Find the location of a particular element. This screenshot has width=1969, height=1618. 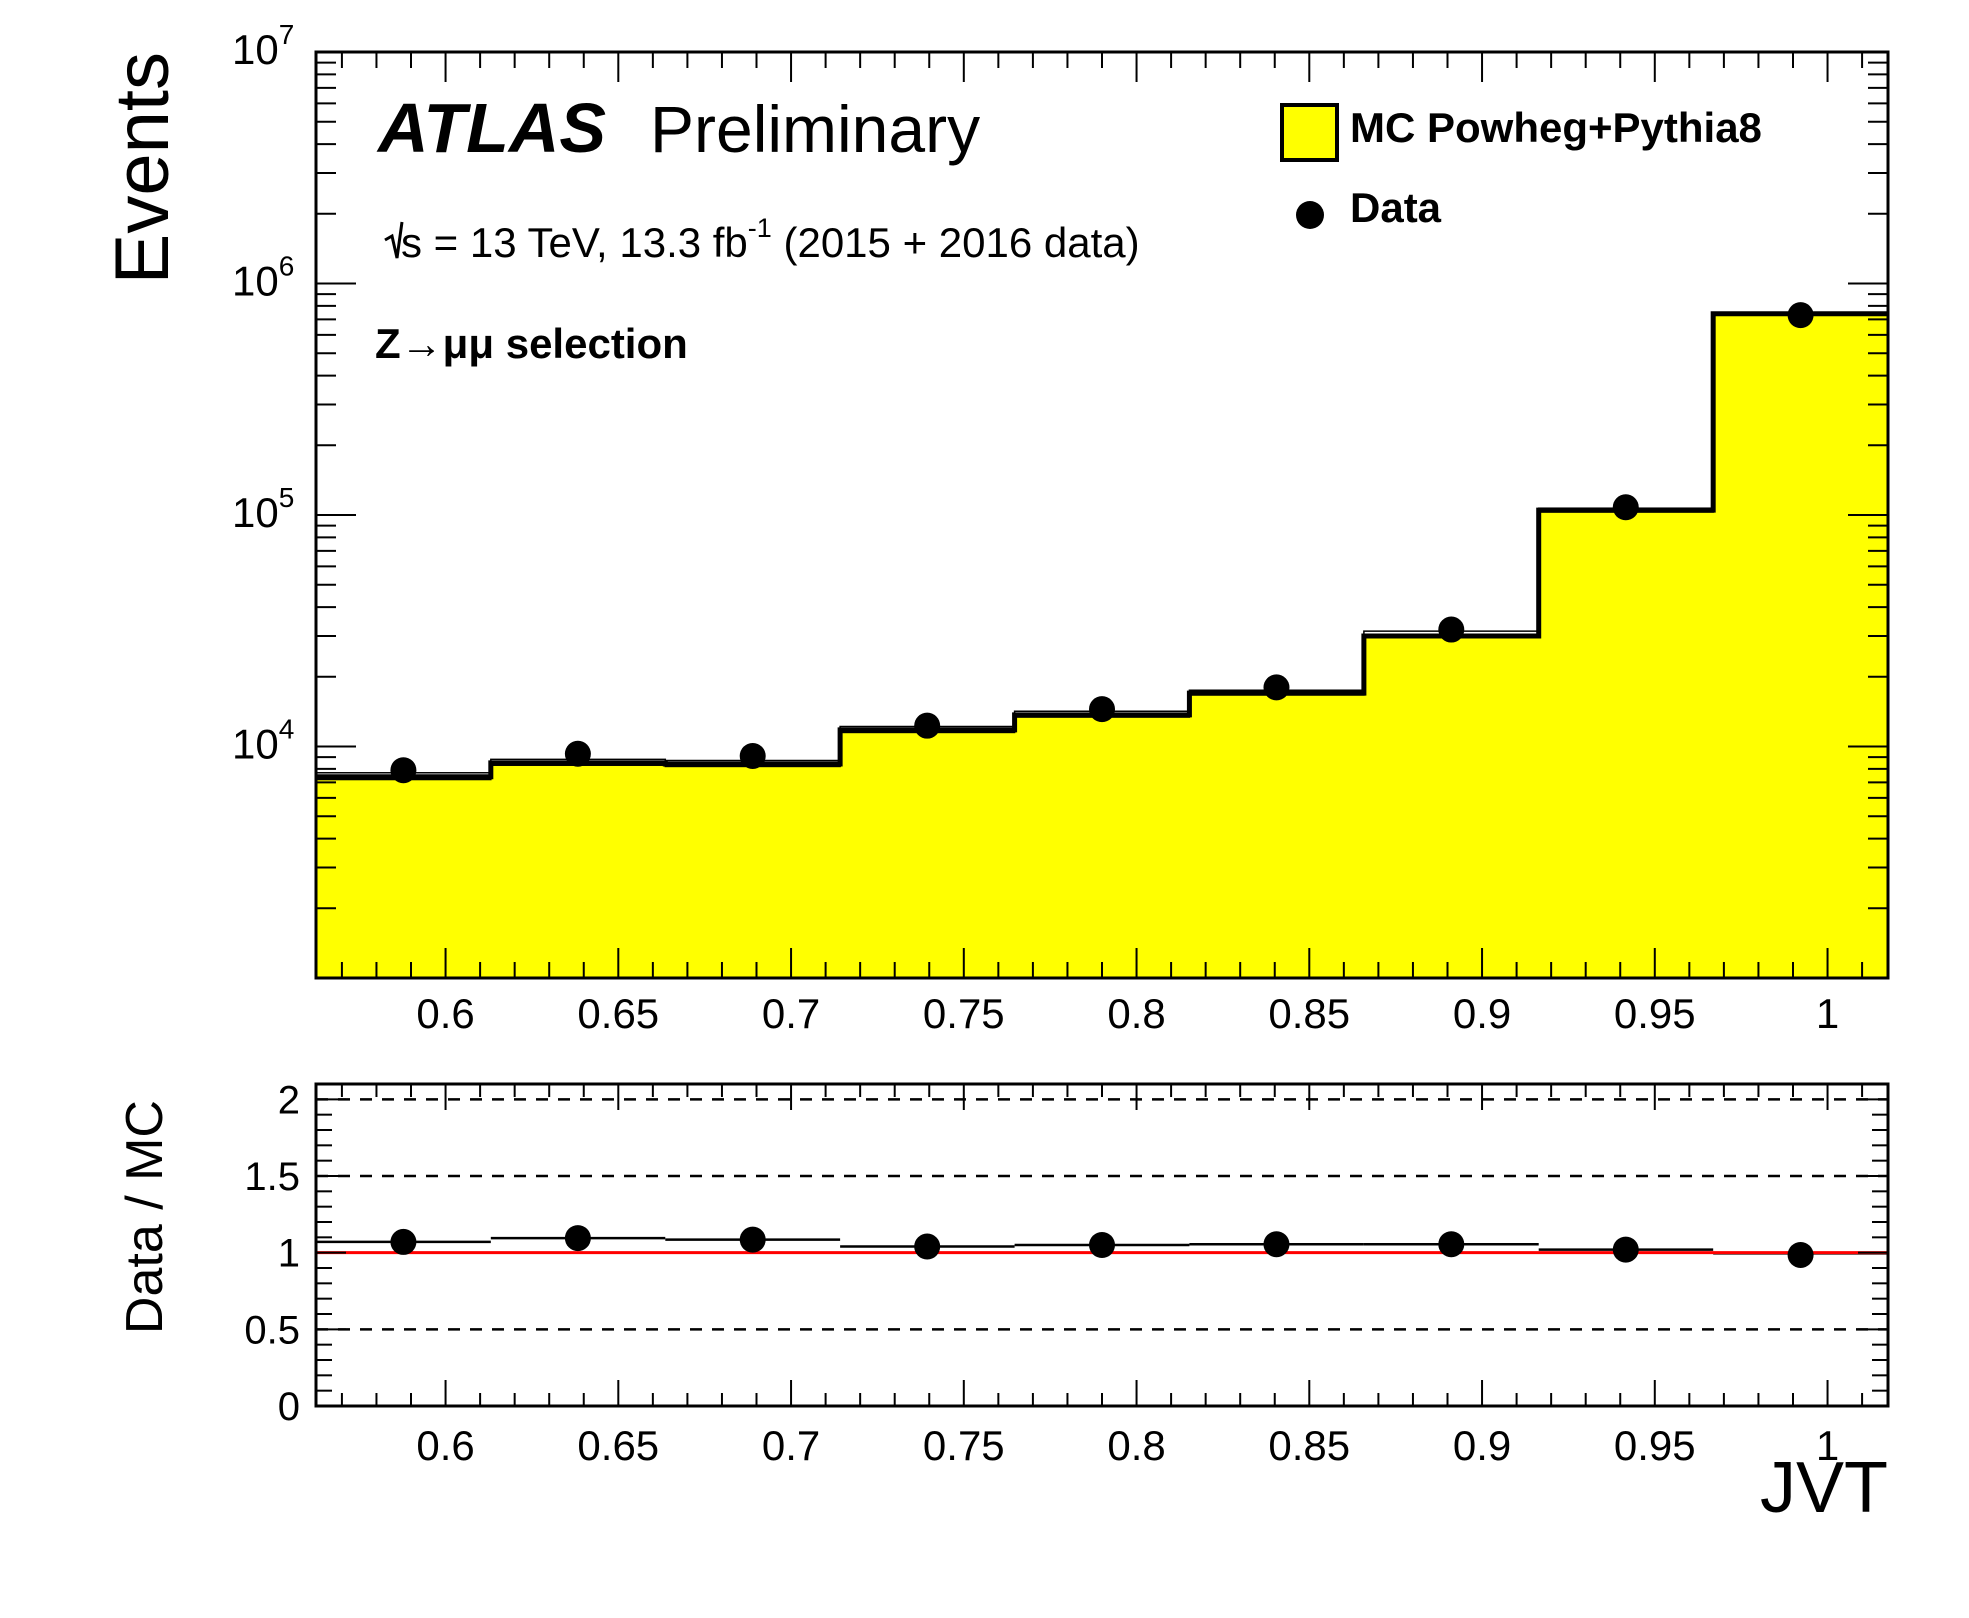

legend-data-label: Data is located at coordinates (1396, 207).